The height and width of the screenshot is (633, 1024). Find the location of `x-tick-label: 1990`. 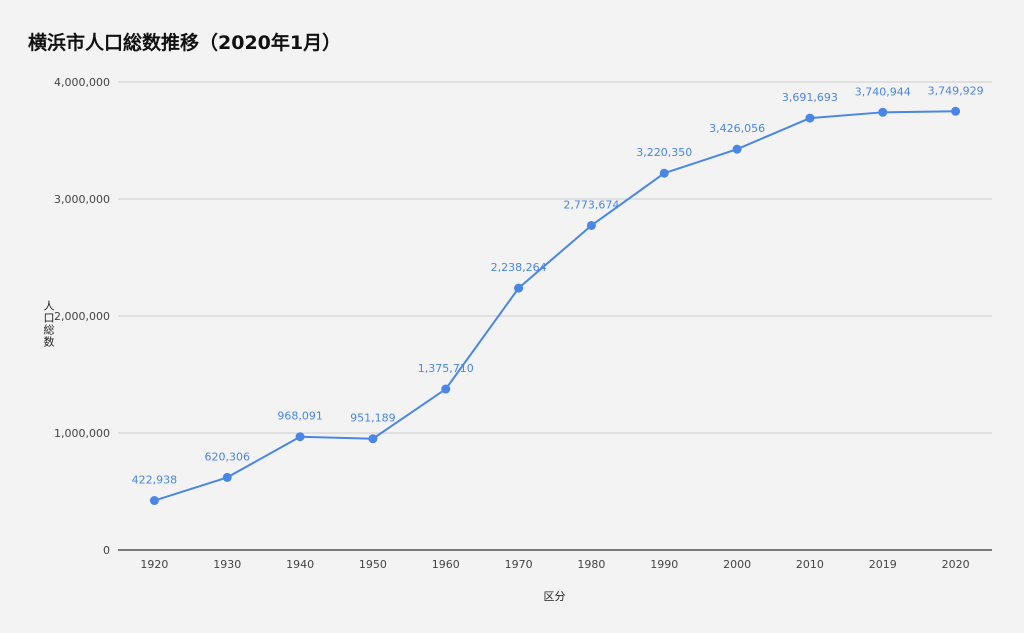

x-tick-label: 1990 is located at coordinates (664, 564).